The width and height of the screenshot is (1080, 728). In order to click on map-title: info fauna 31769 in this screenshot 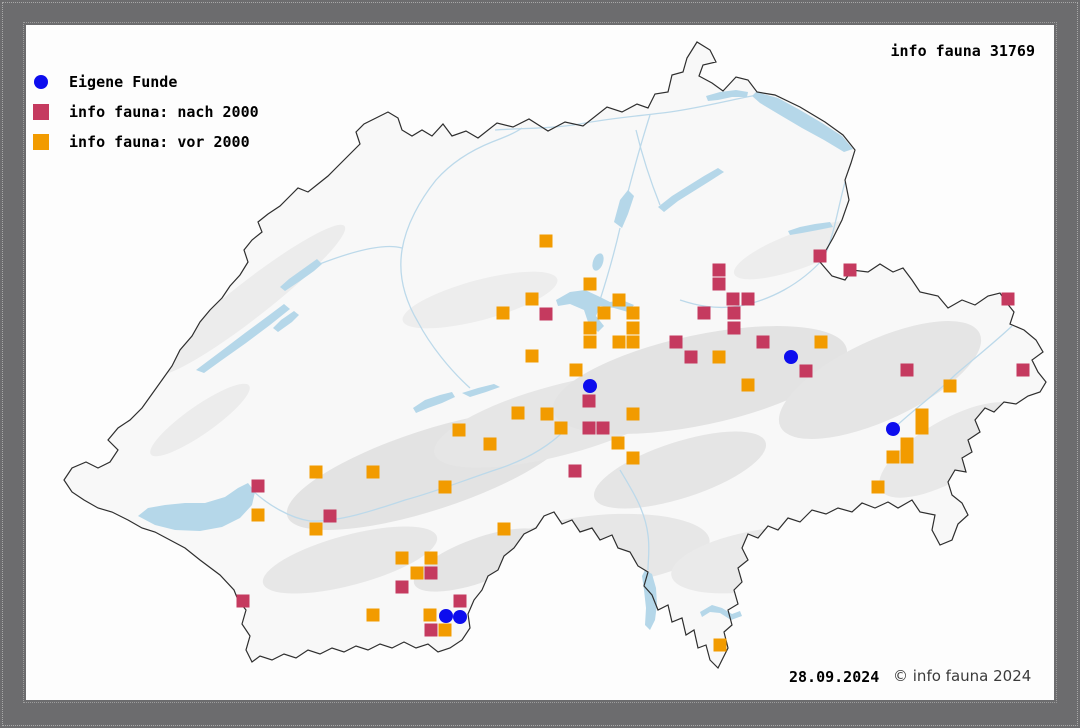, I will do `click(963, 51)`.